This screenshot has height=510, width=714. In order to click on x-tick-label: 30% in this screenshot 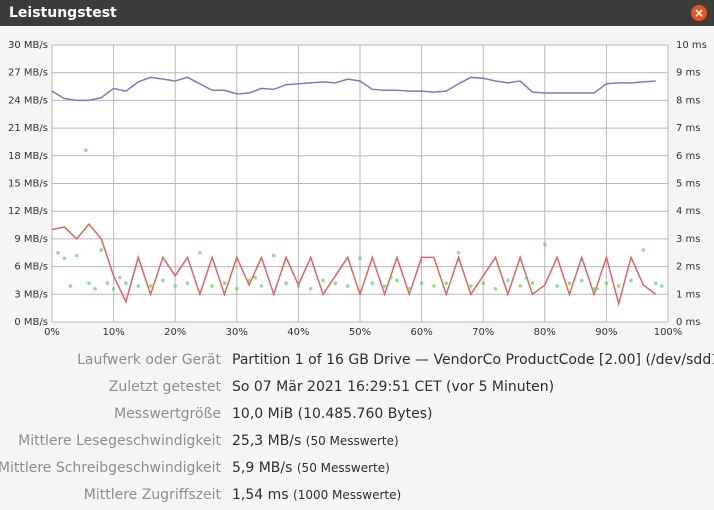, I will do `click(237, 332)`.